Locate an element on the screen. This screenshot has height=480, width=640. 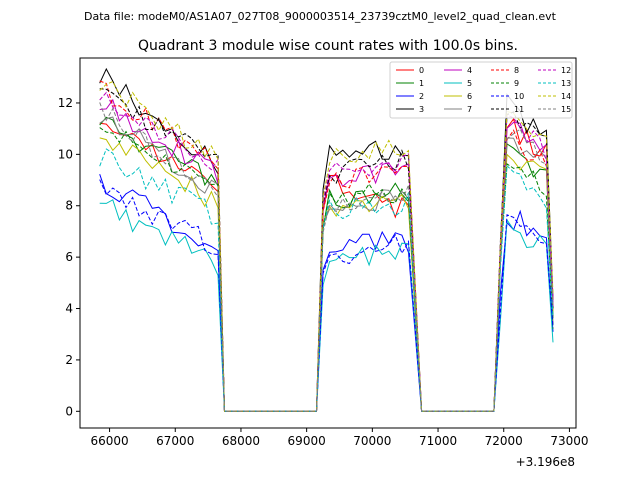
legend-label-3: 3 is located at coordinates (421, 109).